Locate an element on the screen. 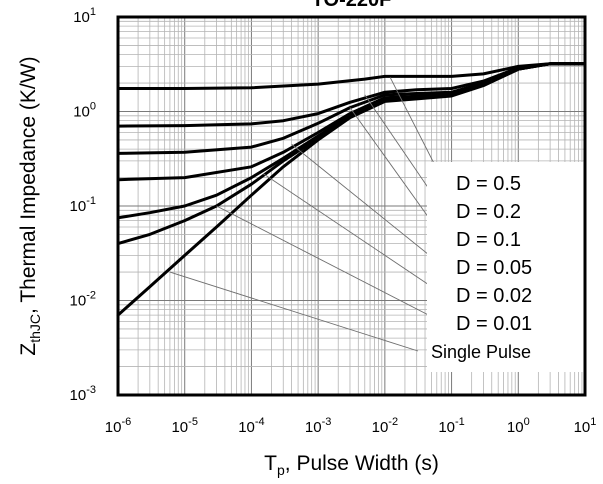 Image resolution: width=603 pixels, height=484 pixels. chart-title: TO-220F is located at coordinates (352, 5).